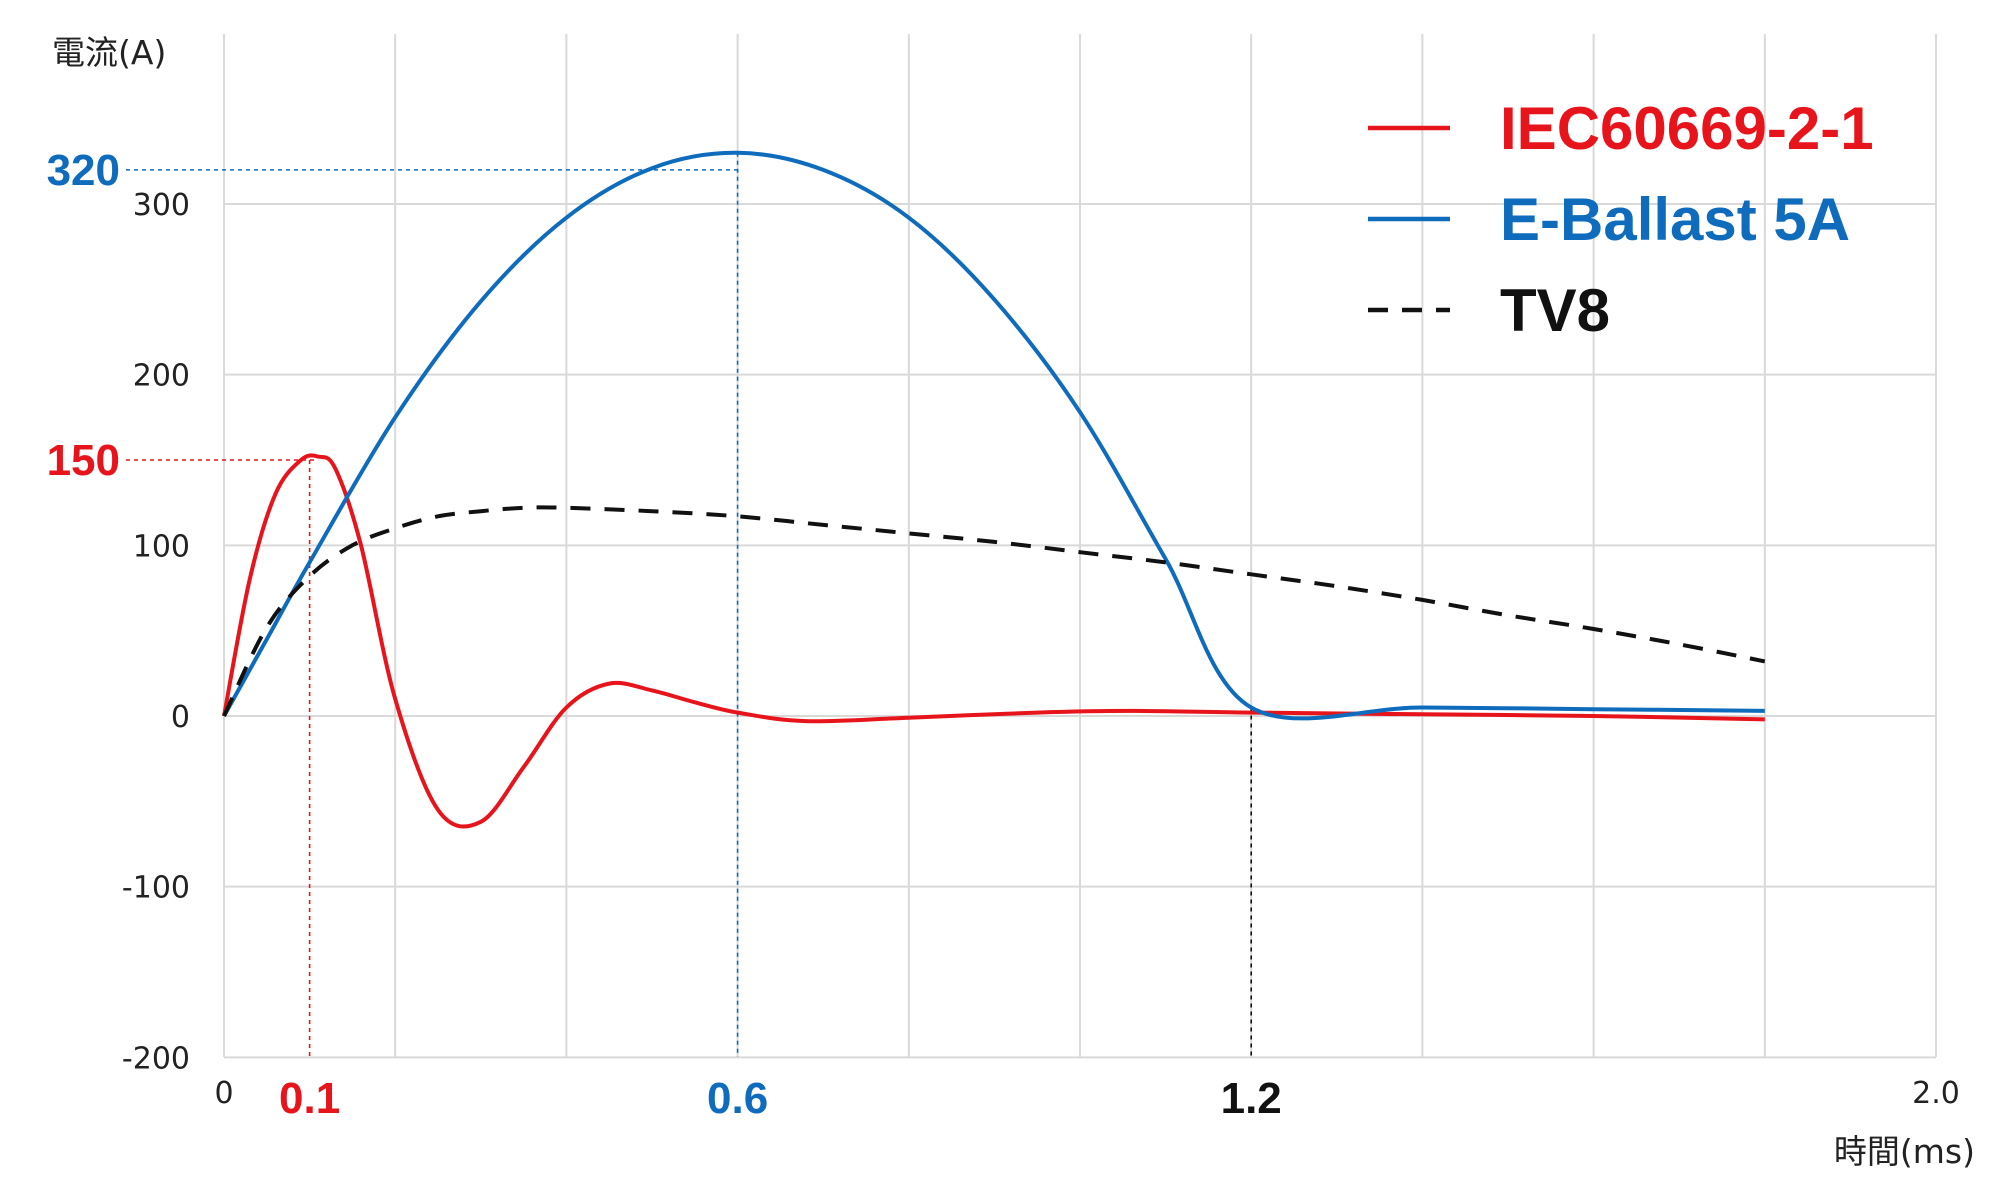 The image size is (2000, 1189). What do you see at coordinates (156, 1058) in the screenshot?
I see `y-tick-label: -200` at bounding box center [156, 1058].